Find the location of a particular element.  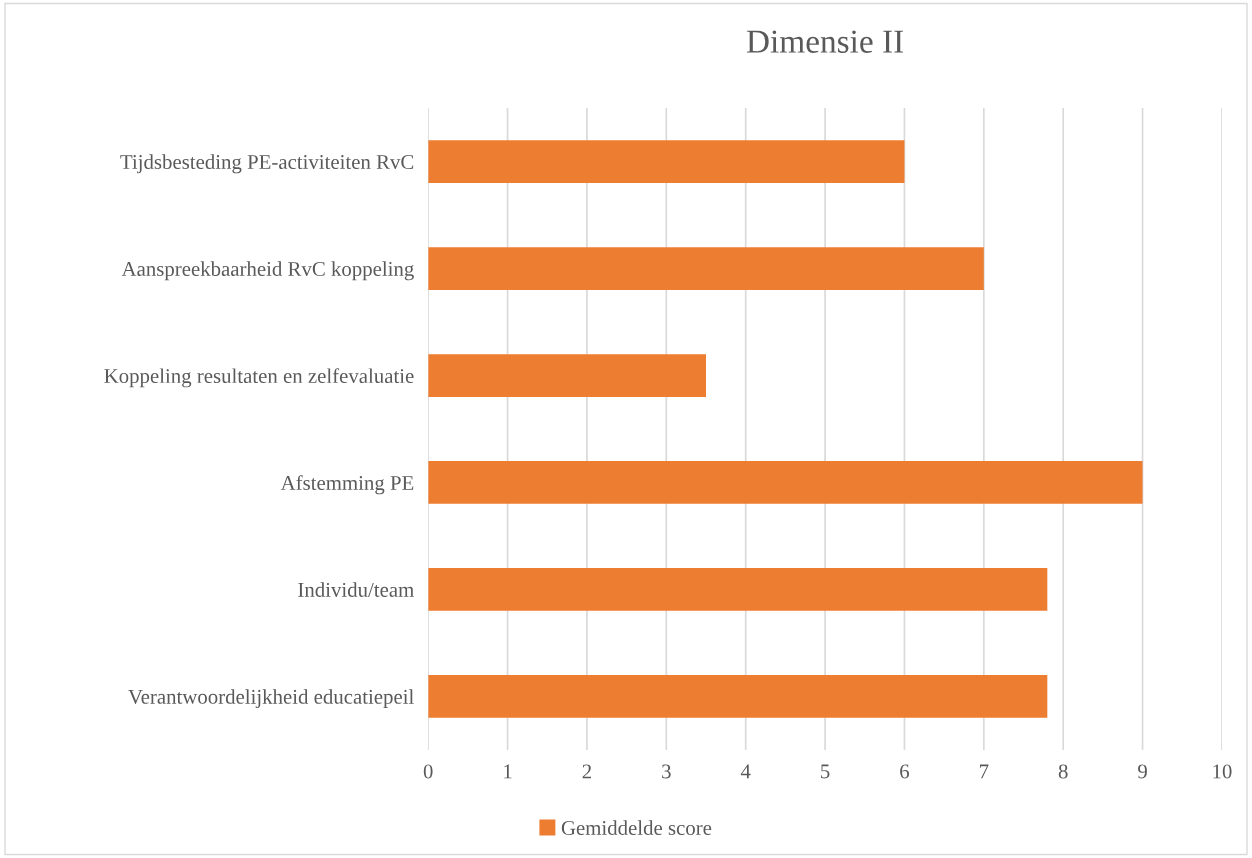

x-tick-label: 5 is located at coordinates (825, 771).